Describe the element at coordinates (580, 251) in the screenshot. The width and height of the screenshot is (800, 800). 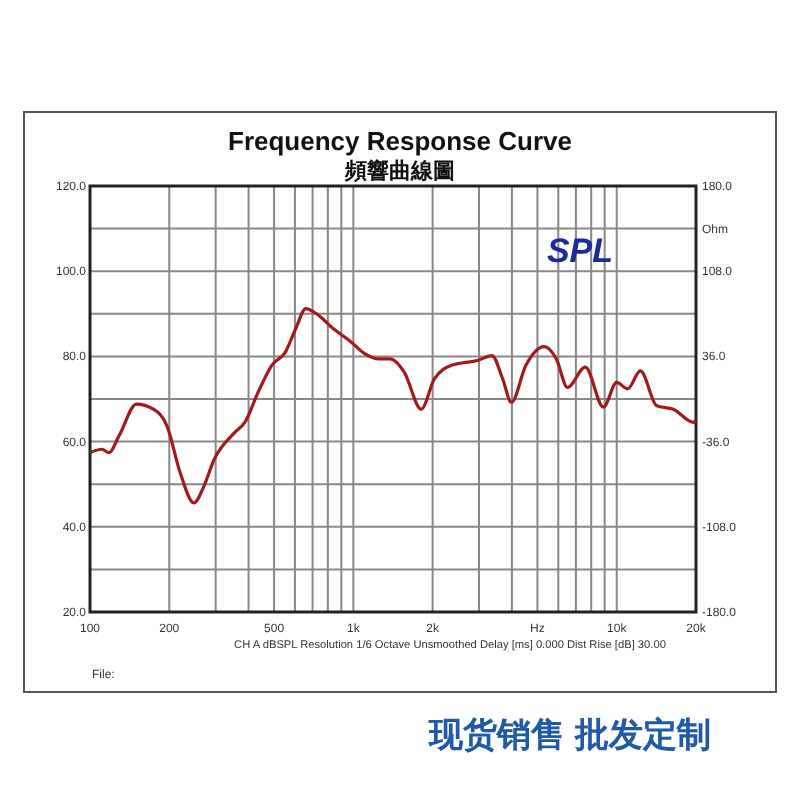
I see `annotation: SPL` at that location.